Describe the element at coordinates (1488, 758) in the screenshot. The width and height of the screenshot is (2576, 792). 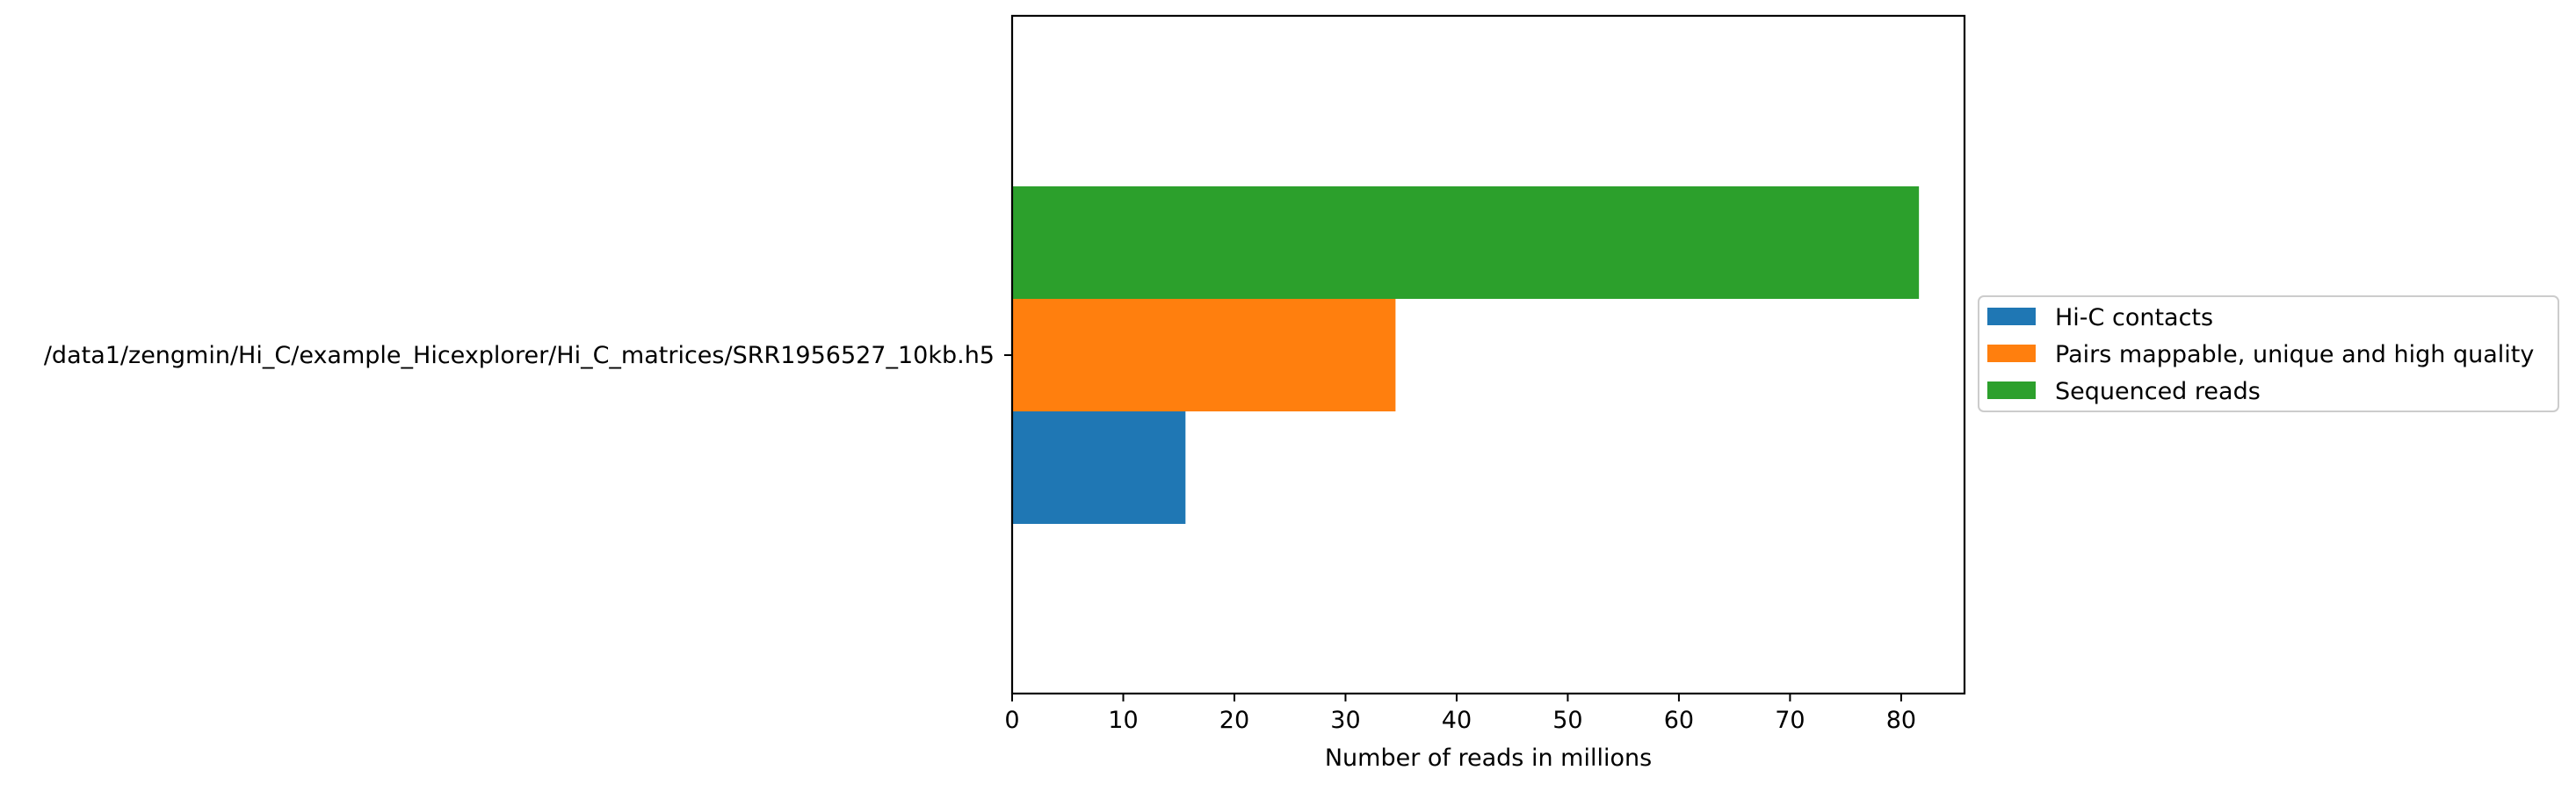
I see `x-axis-label: Number of reads in millions` at that location.